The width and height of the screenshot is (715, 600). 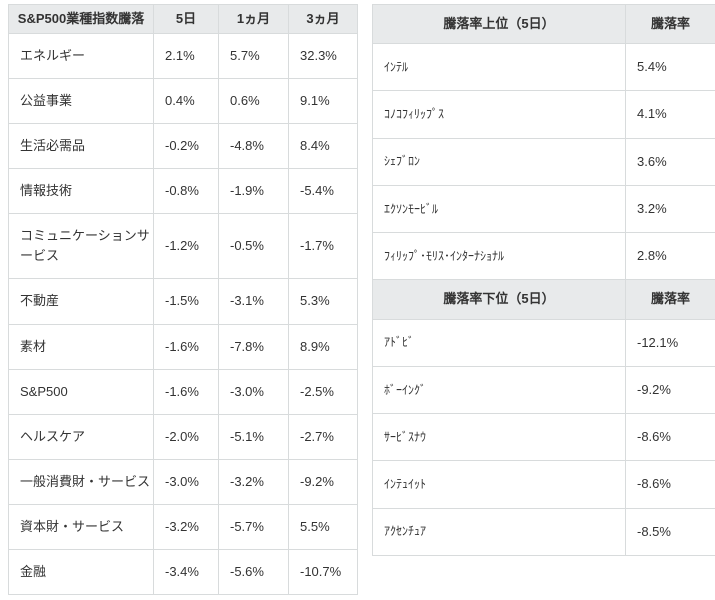 I want to click on table-row: ｲﾝﾃｭｲｯﾄ -8.6%, so click(x=543, y=484).